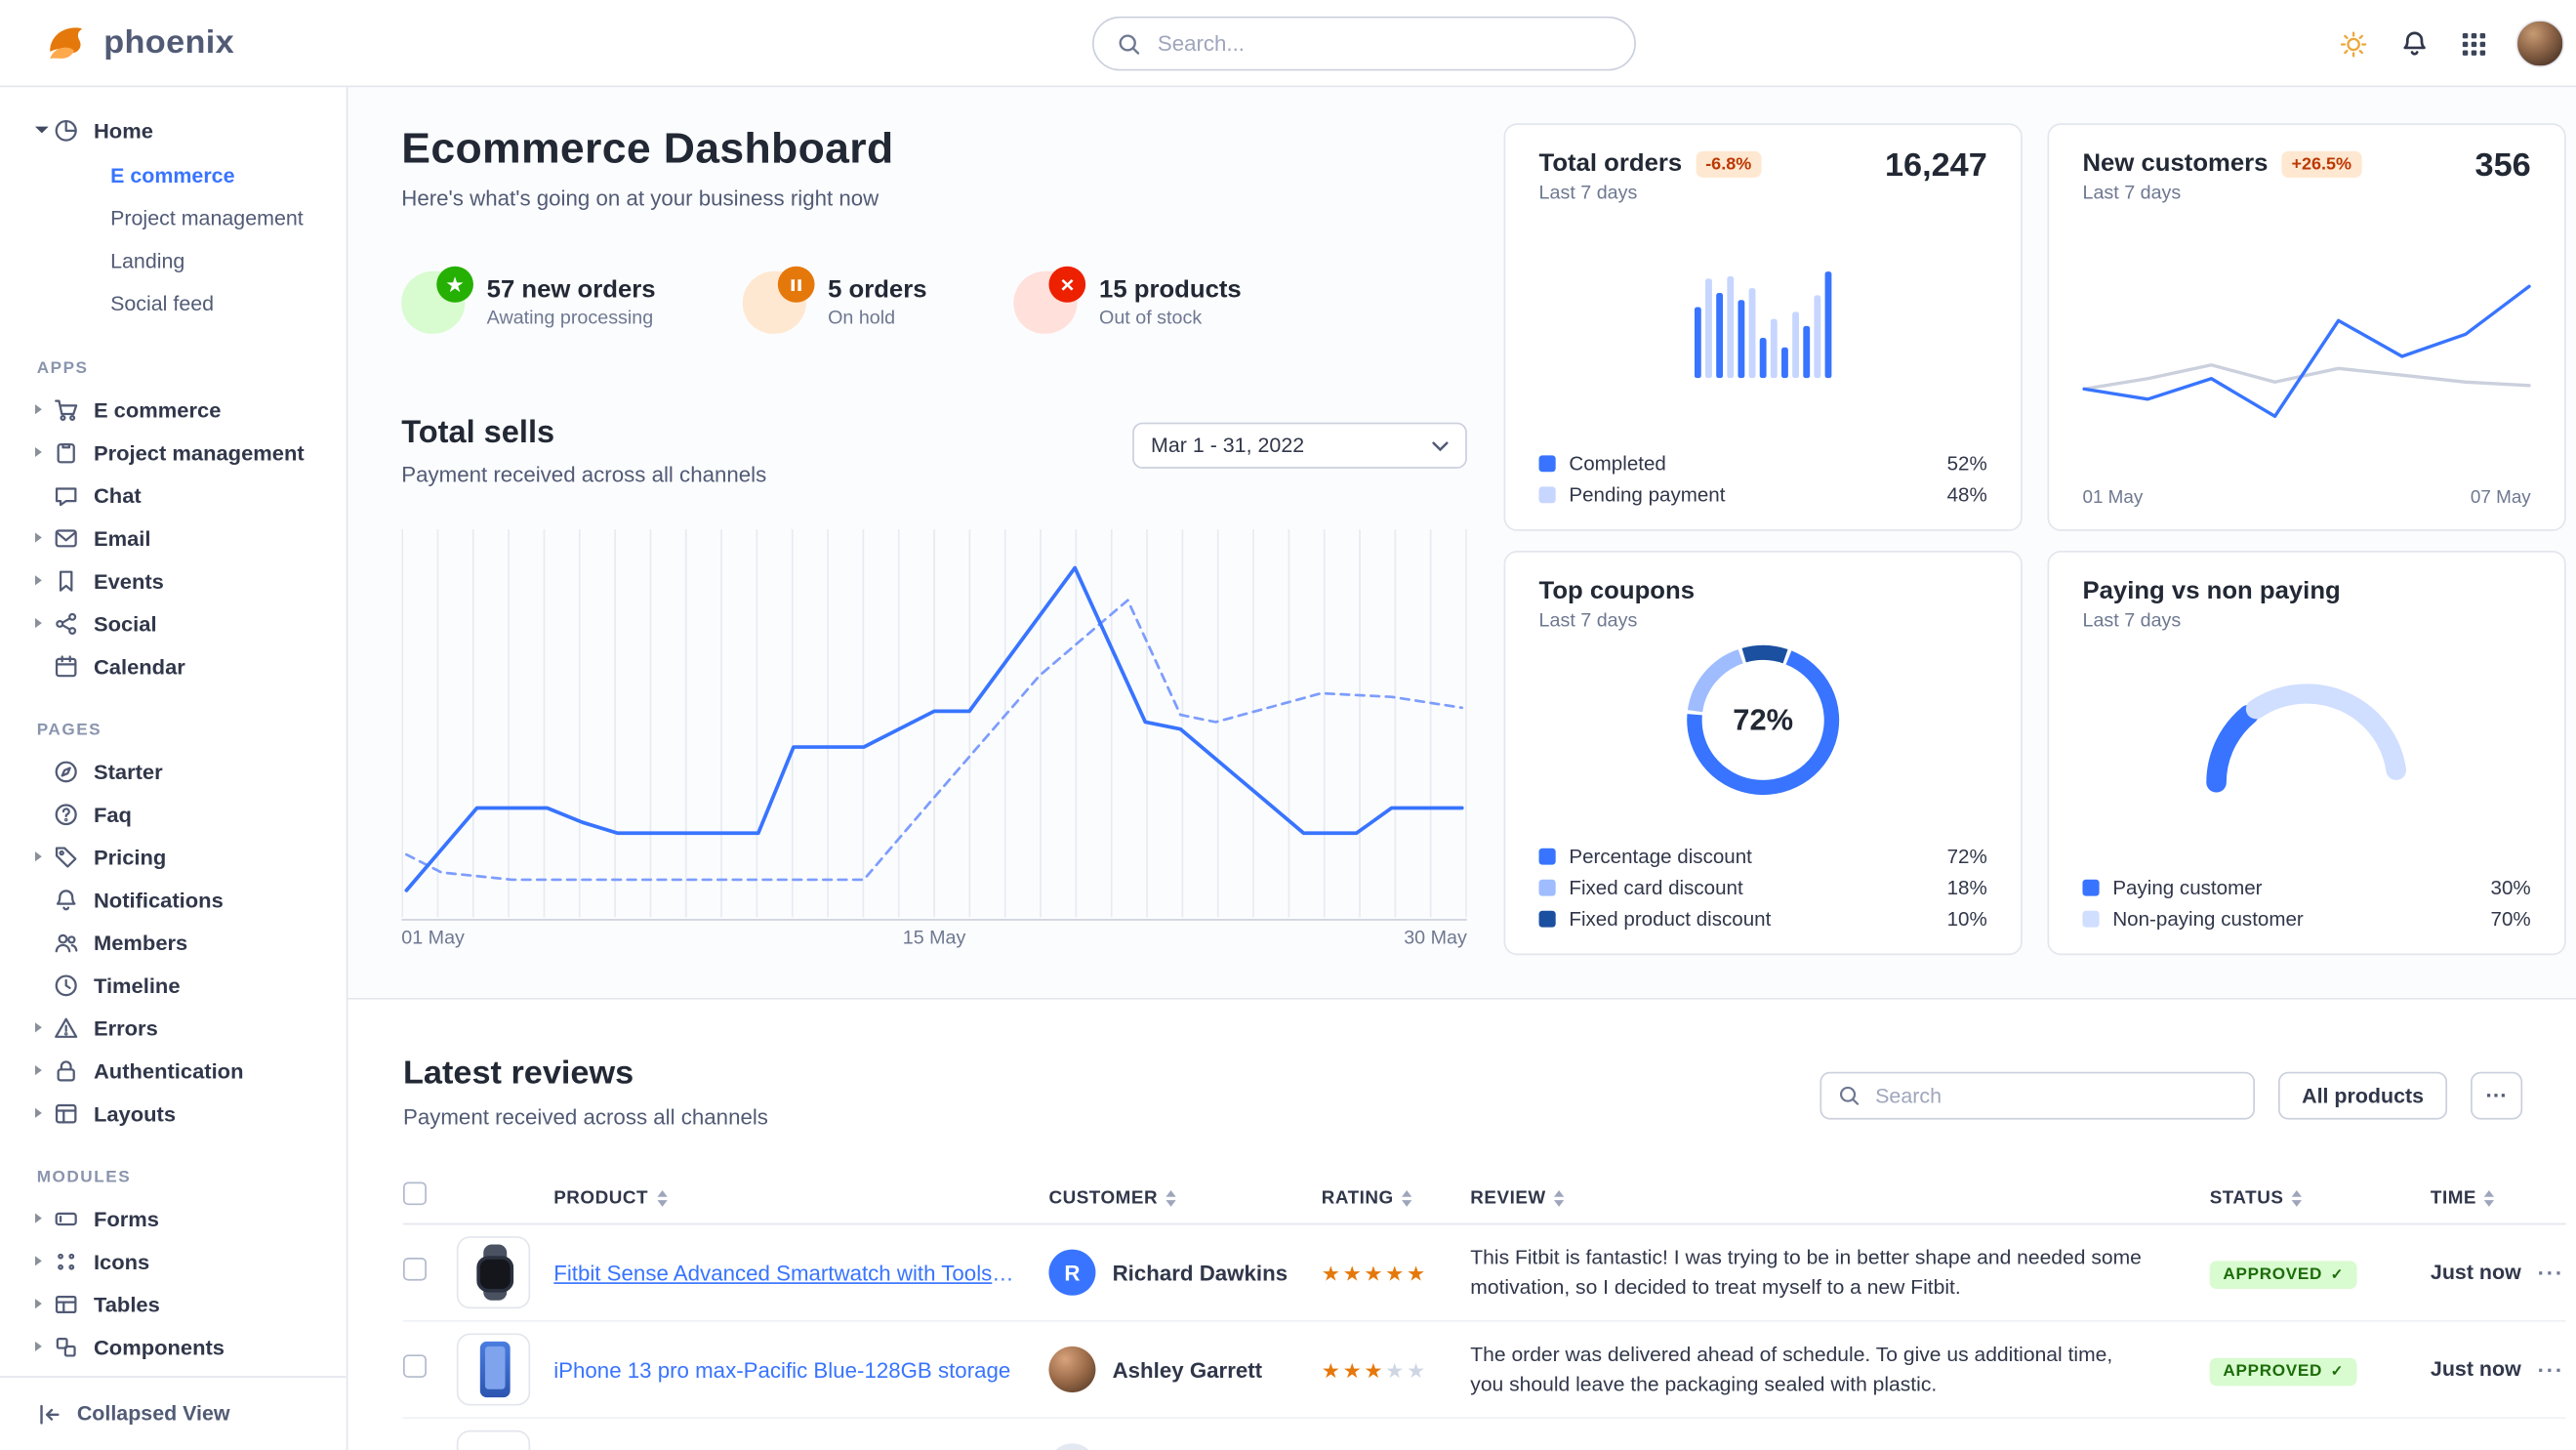 The height and width of the screenshot is (1450, 2576). I want to click on theme-toggle-button, so click(2353, 43).